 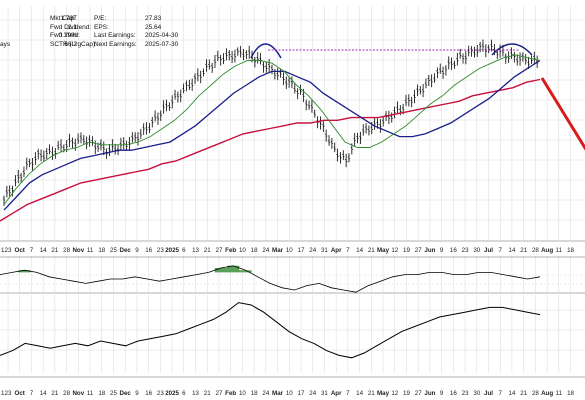 What do you see at coordinates (65, 36) in the screenshot?
I see `fwd-yield-label: Fwd Yield:` at bounding box center [65, 36].